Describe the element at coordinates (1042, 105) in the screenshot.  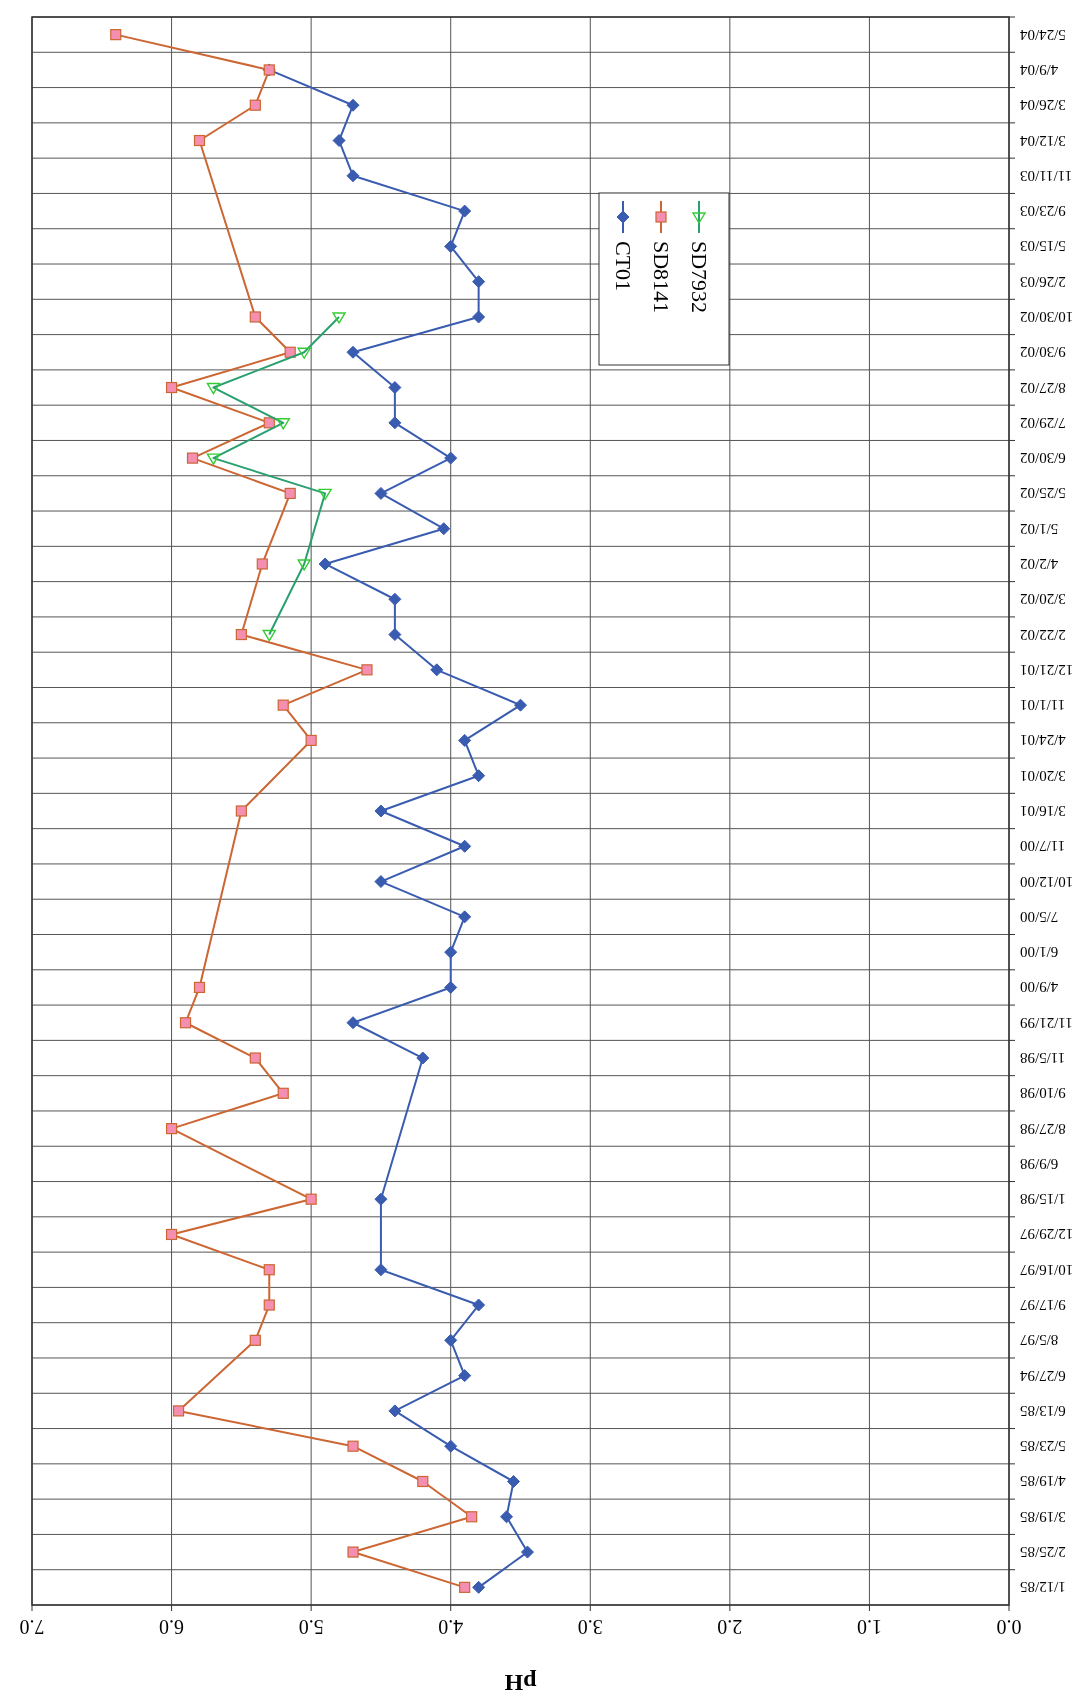
I see `y-tick-label: 3/26/04` at that location.